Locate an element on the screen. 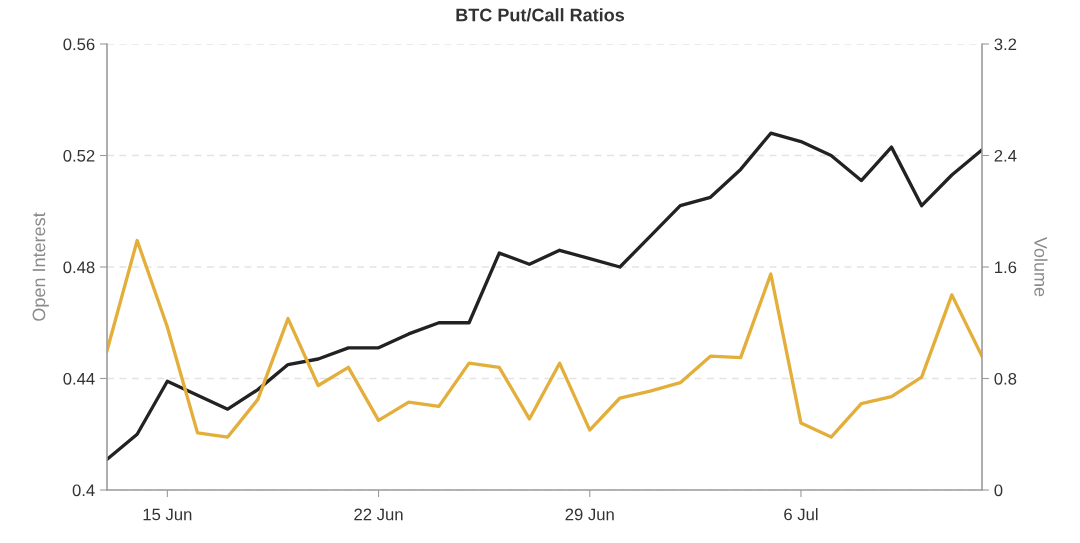 This screenshot has width=1080, height=543. y-tick-label: 0.56 is located at coordinates (79, 44).